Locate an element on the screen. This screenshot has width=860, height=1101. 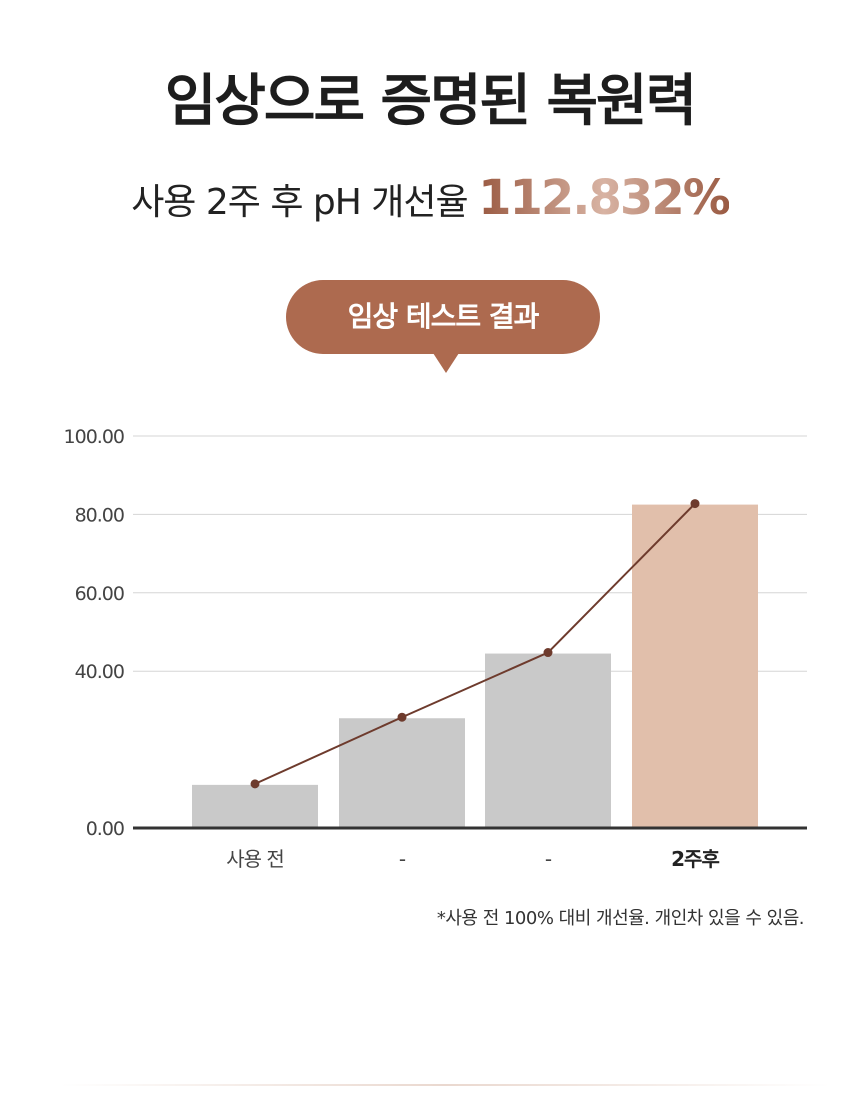
x-tick-label: 사용 전 is located at coordinates (255, 859).